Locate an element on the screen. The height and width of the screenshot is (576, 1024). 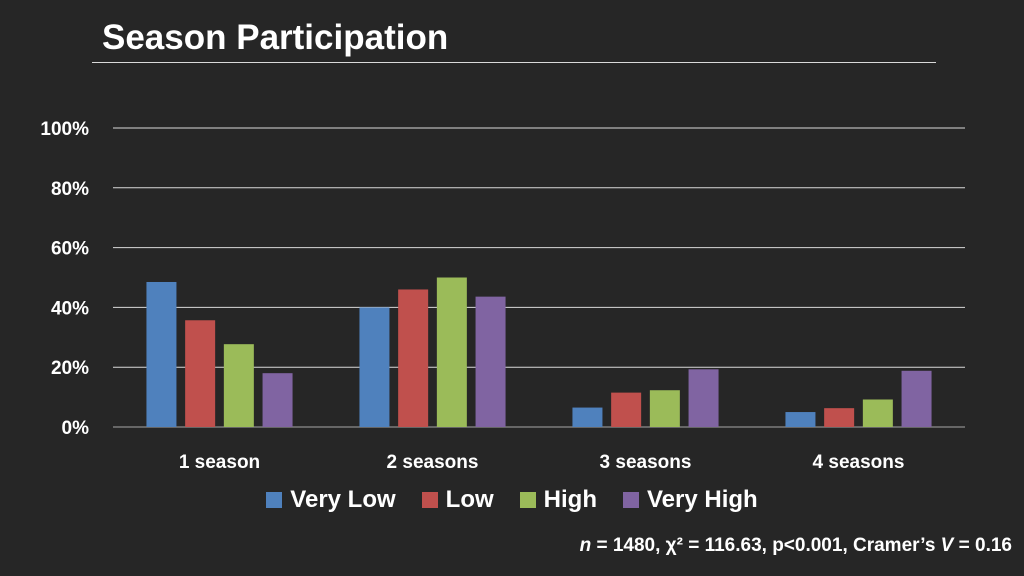
y-tick-label: 60% is located at coordinates (70, 249).